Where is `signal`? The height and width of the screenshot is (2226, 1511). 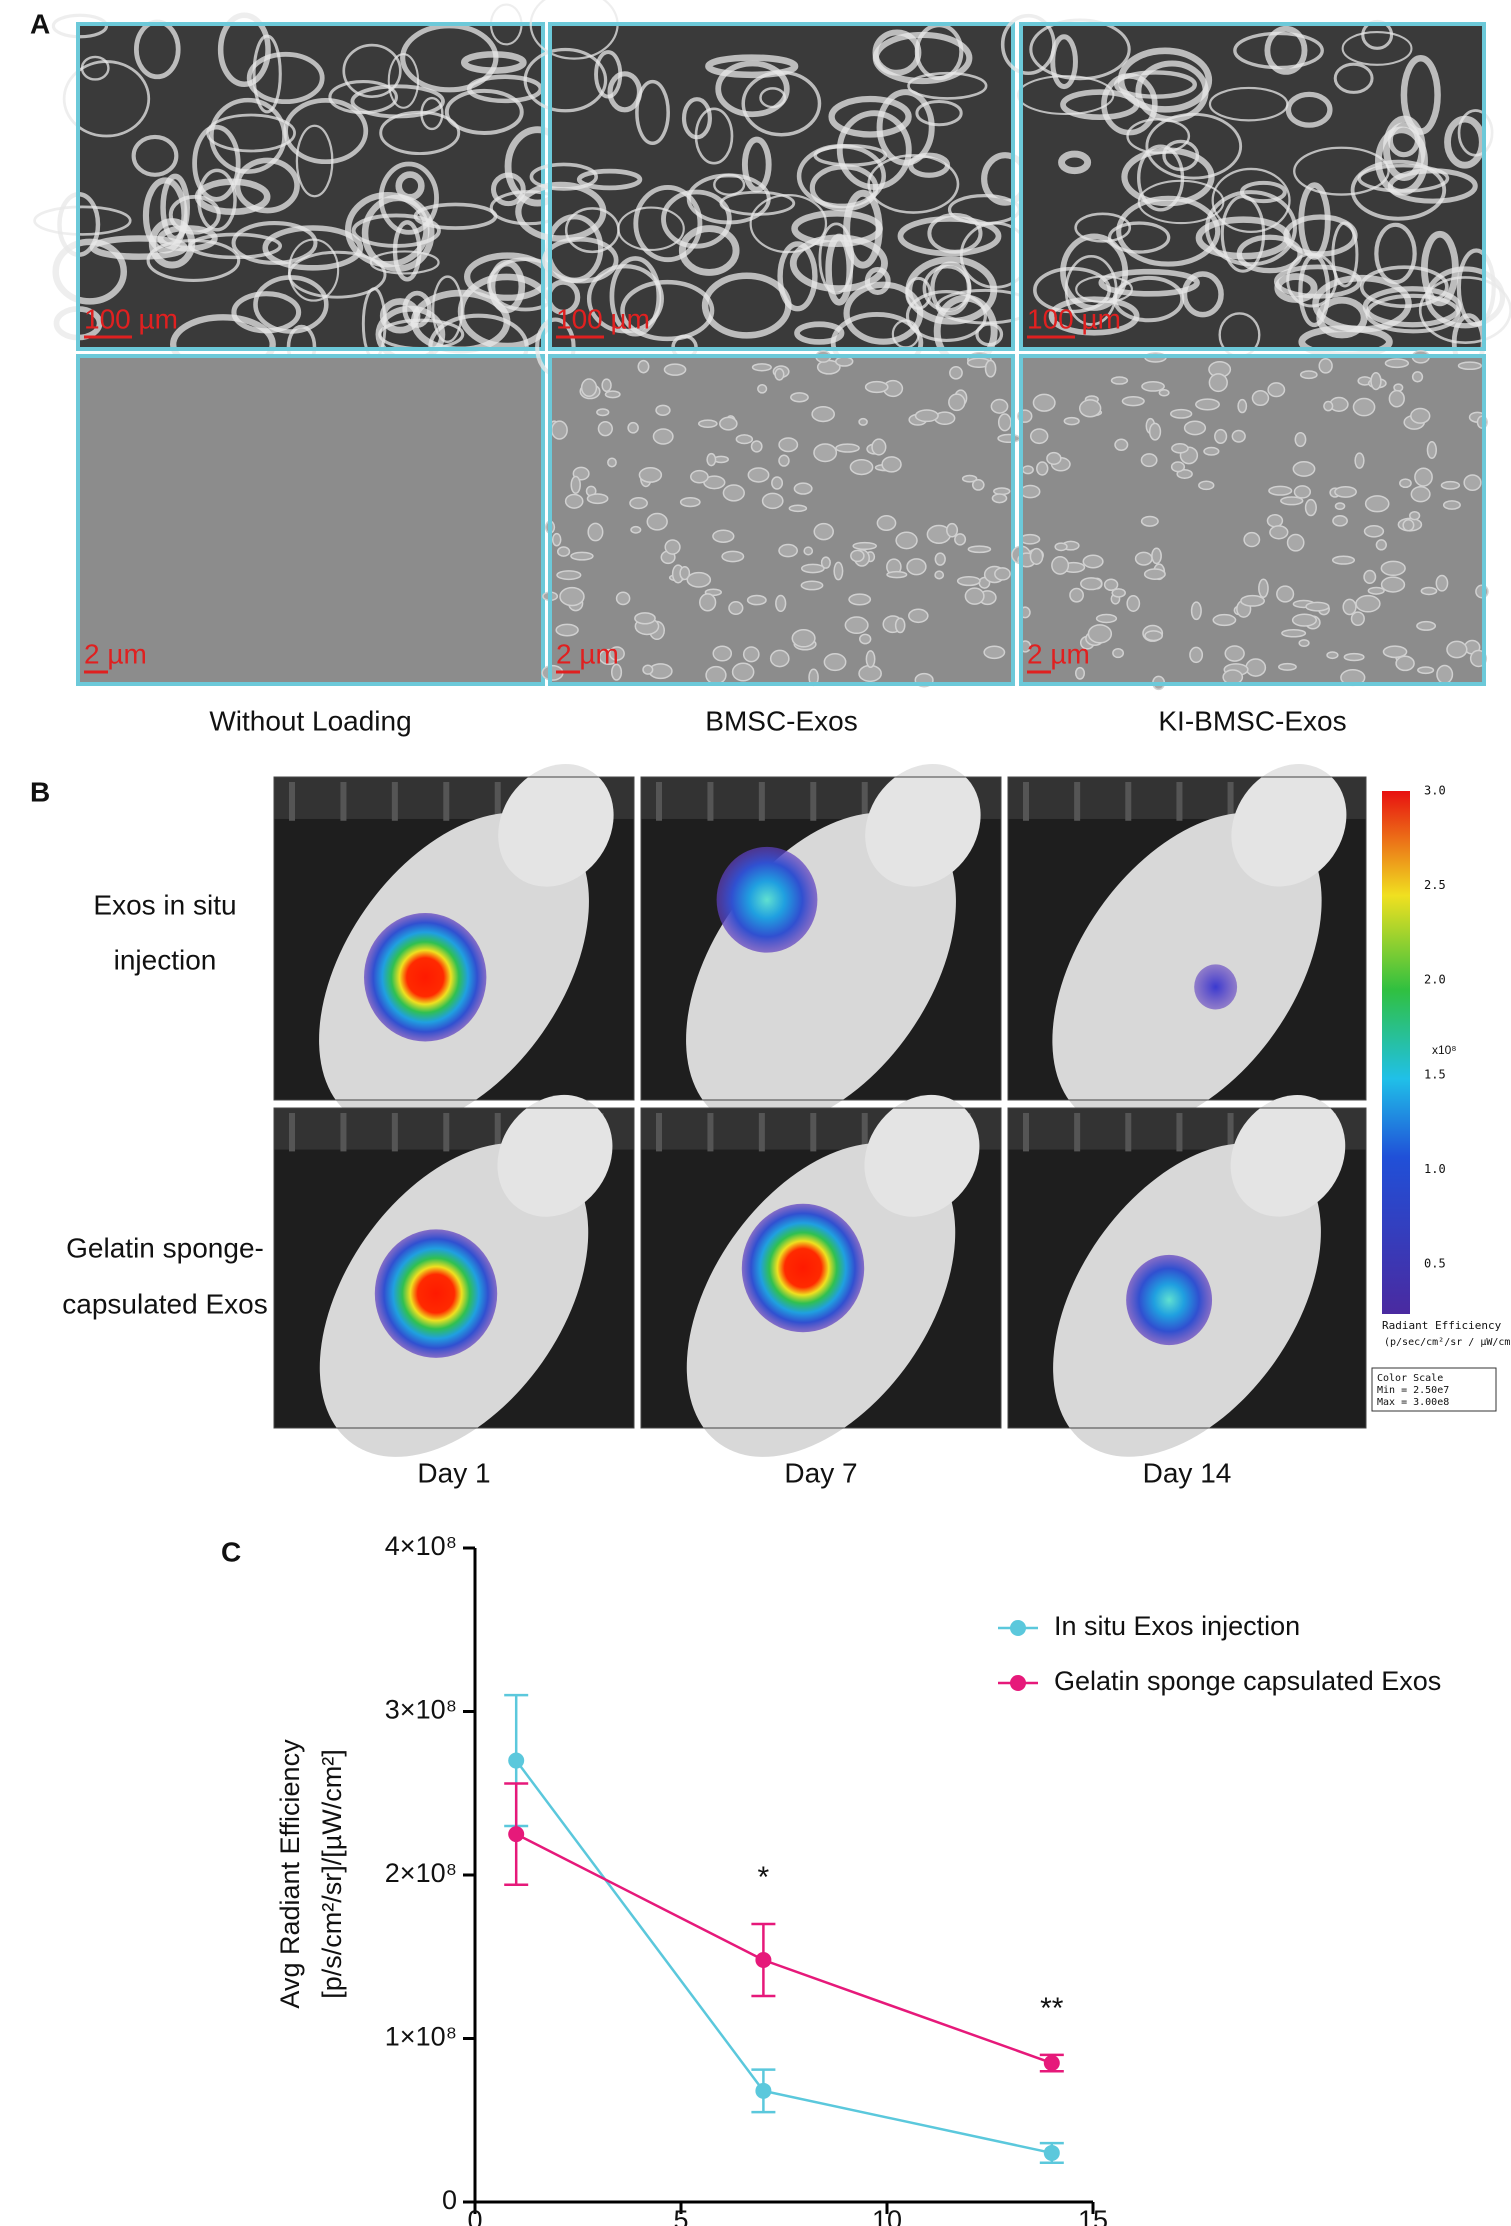
signal is located at coordinates (436, 1293).